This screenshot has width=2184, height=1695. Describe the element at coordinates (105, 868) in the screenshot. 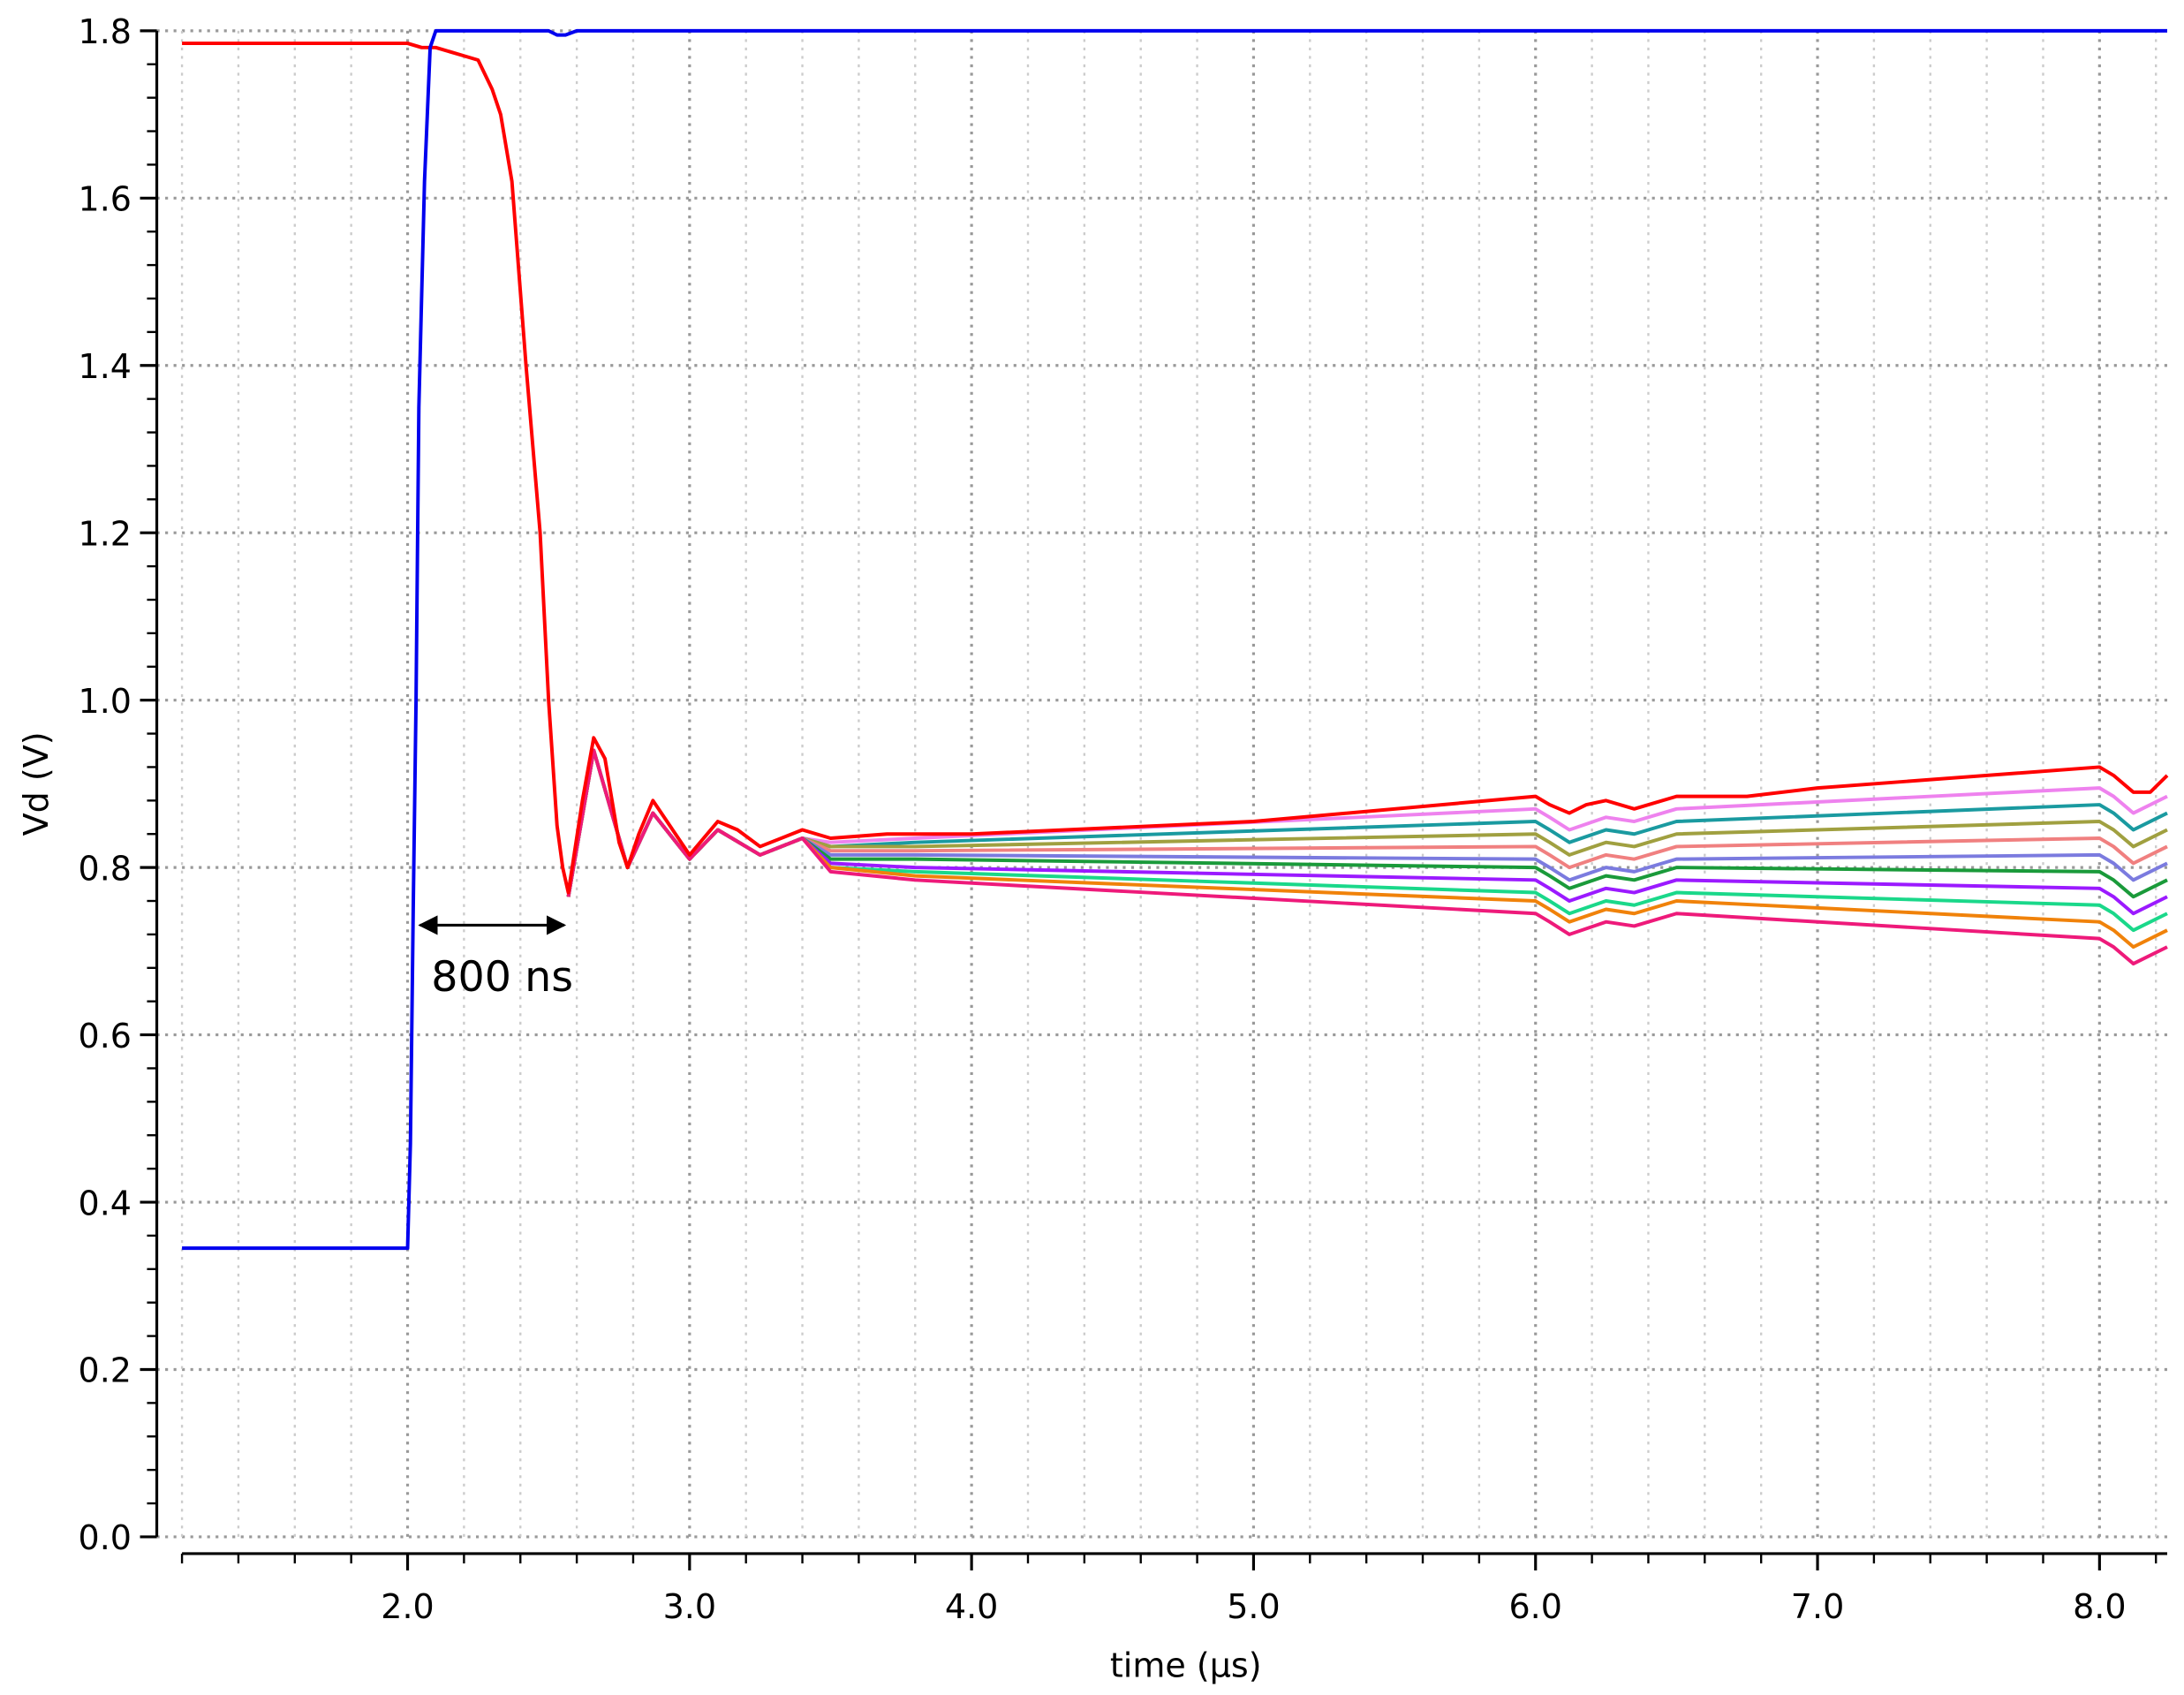

I see `y-tick-label: 0.8` at that location.